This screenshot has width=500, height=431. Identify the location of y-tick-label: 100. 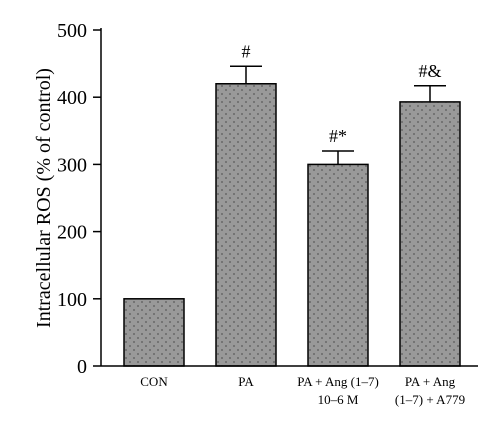
(72, 300).